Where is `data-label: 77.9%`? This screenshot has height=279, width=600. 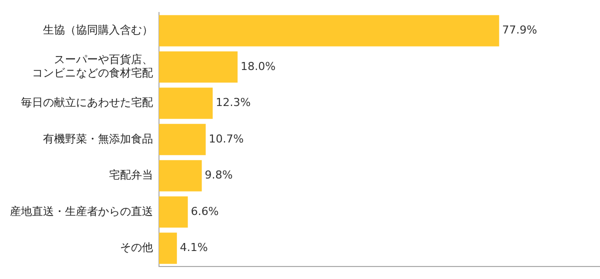 data-label: 77.9% is located at coordinates (520, 30).